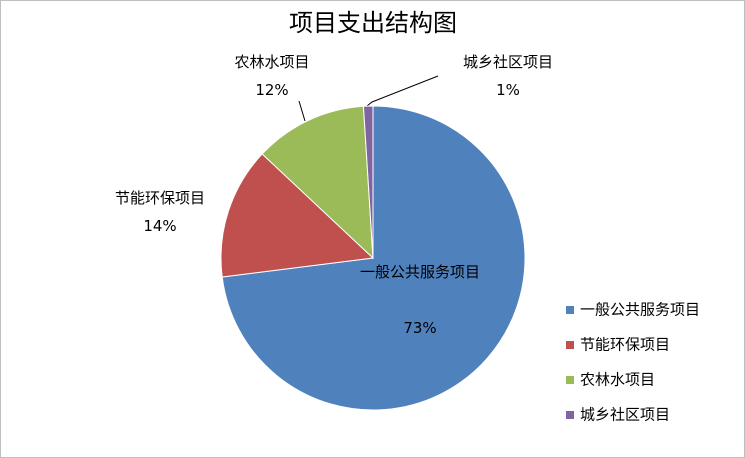 Image resolution: width=745 pixels, height=458 pixels. I want to click on slice-value-label: 14%, so click(160, 226).